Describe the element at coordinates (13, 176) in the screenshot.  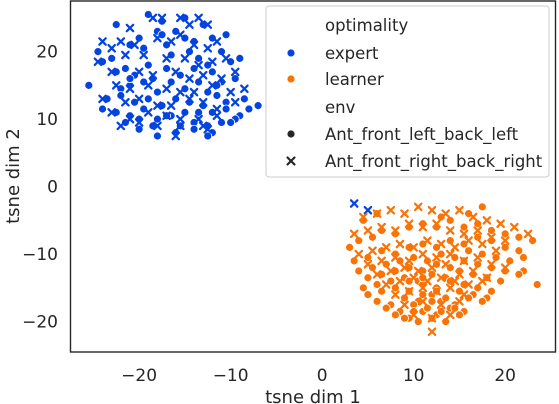
I see `y-axis-label: tsne dim 2` at that location.